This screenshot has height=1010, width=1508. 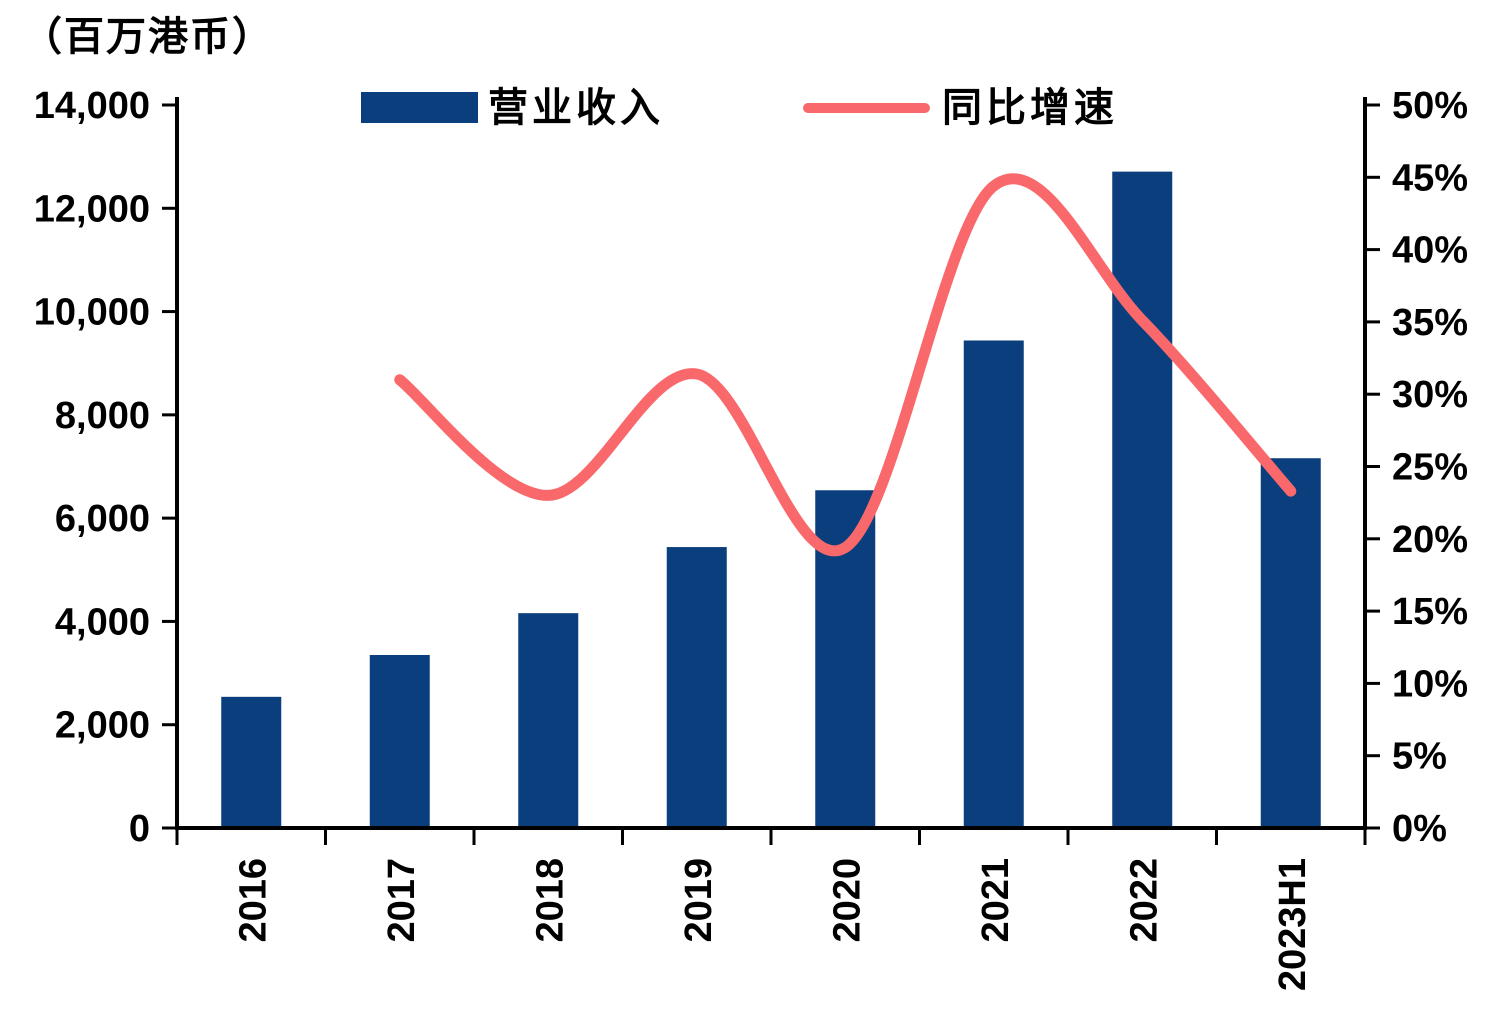 I want to click on right-tick-label: 45%, so click(x=1430, y=178).